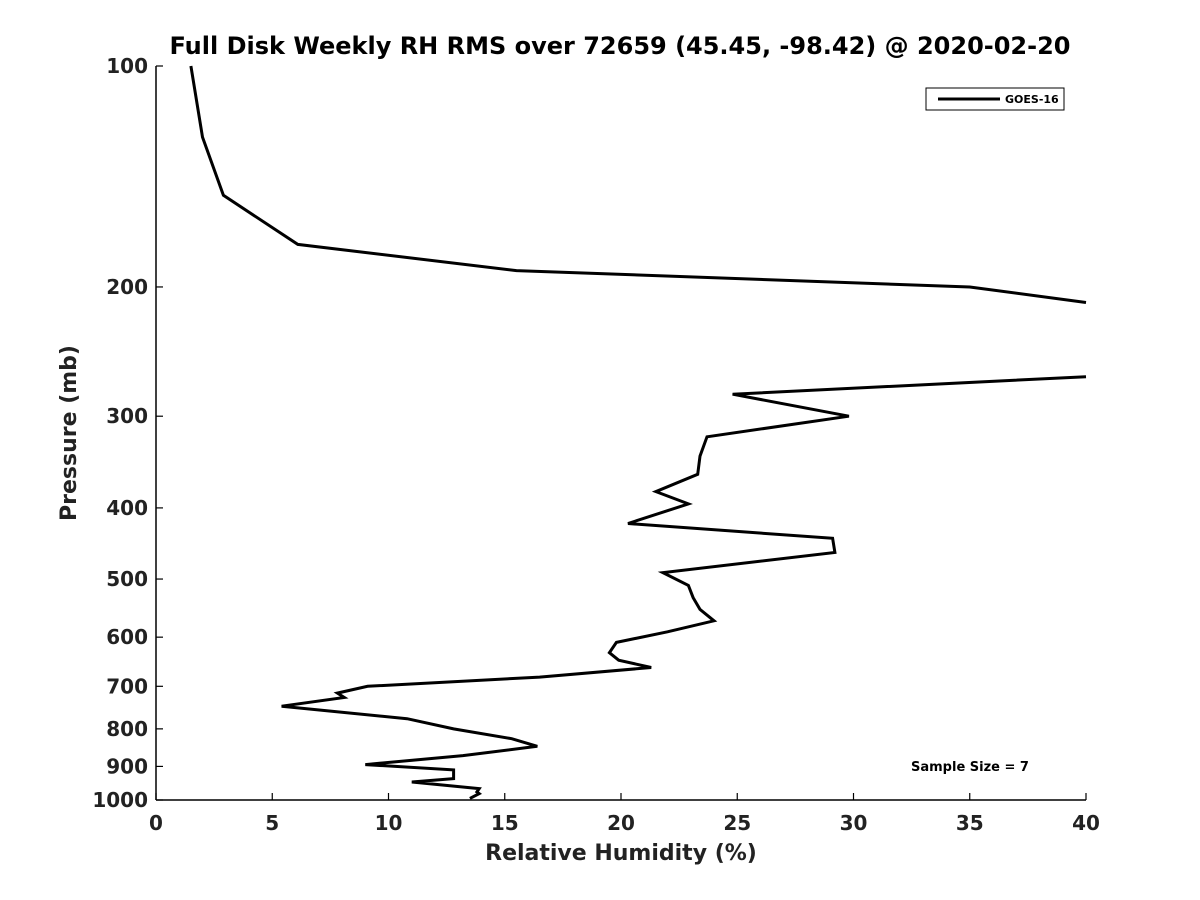 The image size is (1200, 900). Describe the element at coordinates (69, 433) in the screenshot. I see `y-axis-label: Pressure (mb)` at that location.